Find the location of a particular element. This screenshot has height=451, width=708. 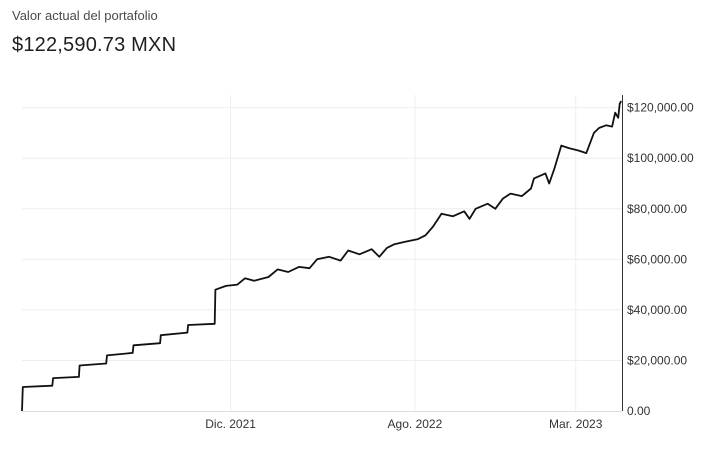

y-tick-label: $40,000.00 is located at coordinates (657, 310).